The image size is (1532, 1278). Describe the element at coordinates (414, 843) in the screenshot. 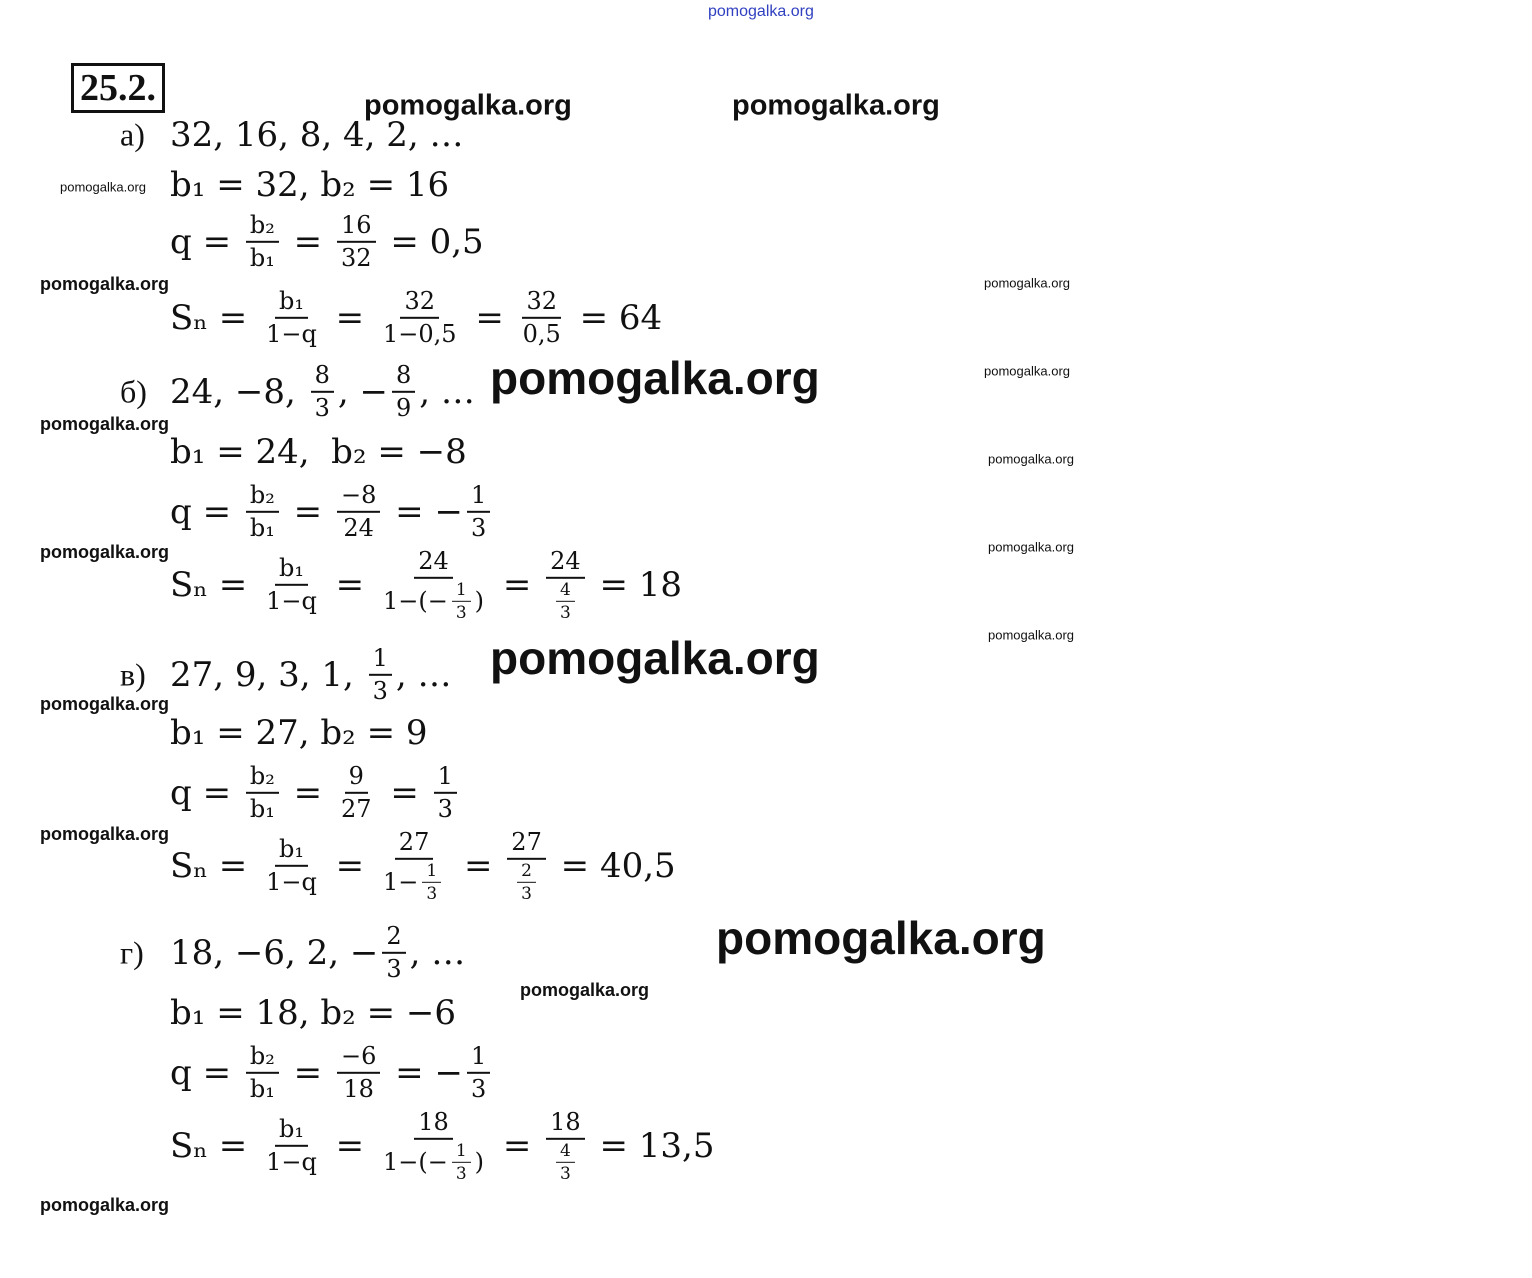

I see `fraction-numerator: 27` at that location.